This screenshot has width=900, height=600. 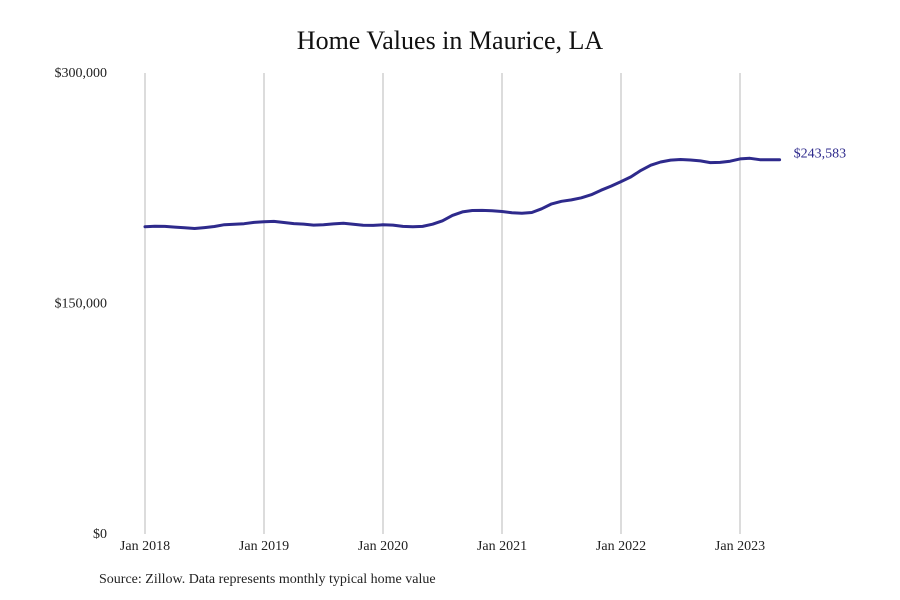 What do you see at coordinates (462, 193) in the screenshot?
I see `series-line` at bounding box center [462, 193].